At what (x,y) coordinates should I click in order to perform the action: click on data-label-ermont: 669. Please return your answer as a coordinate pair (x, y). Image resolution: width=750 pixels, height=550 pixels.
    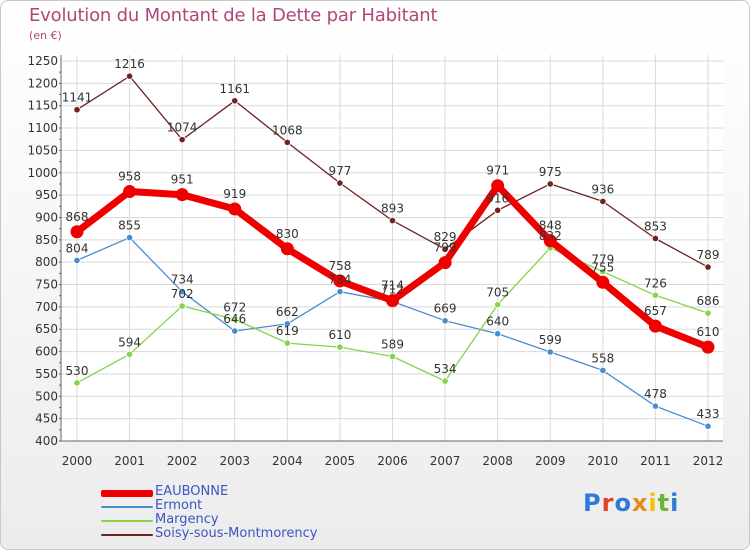
    Looking at the image, I should click on (445, 309).